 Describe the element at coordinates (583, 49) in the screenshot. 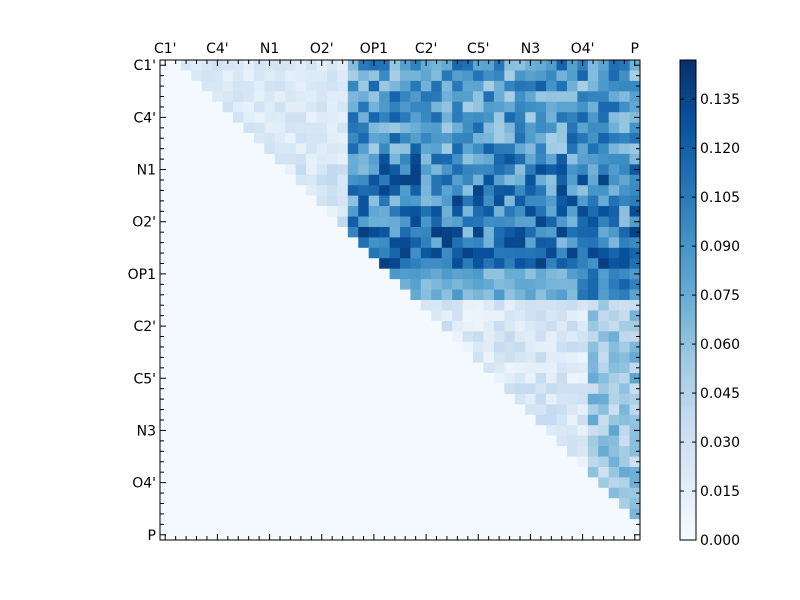

I see `x-tick-label: O4'` at that location.